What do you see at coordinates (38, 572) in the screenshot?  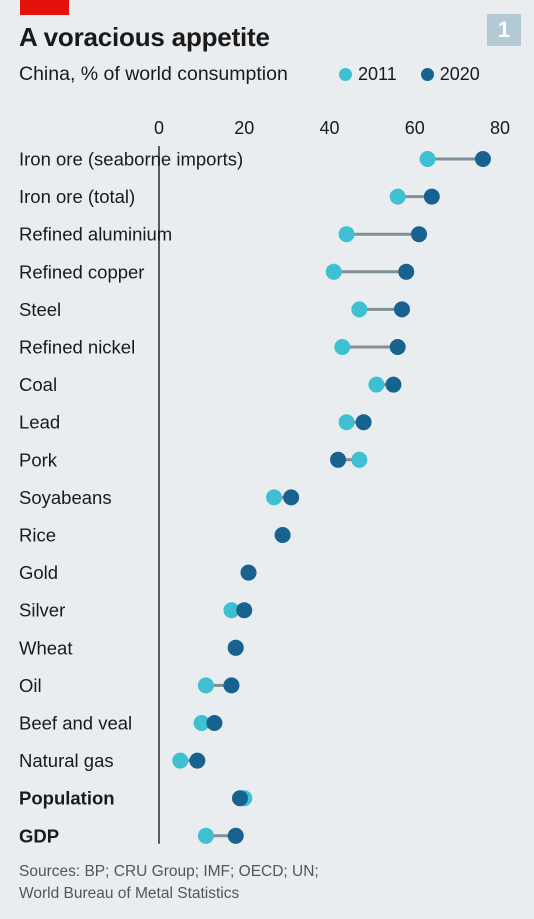 I see `category-label: Gold` at bounding box center [38, 572].